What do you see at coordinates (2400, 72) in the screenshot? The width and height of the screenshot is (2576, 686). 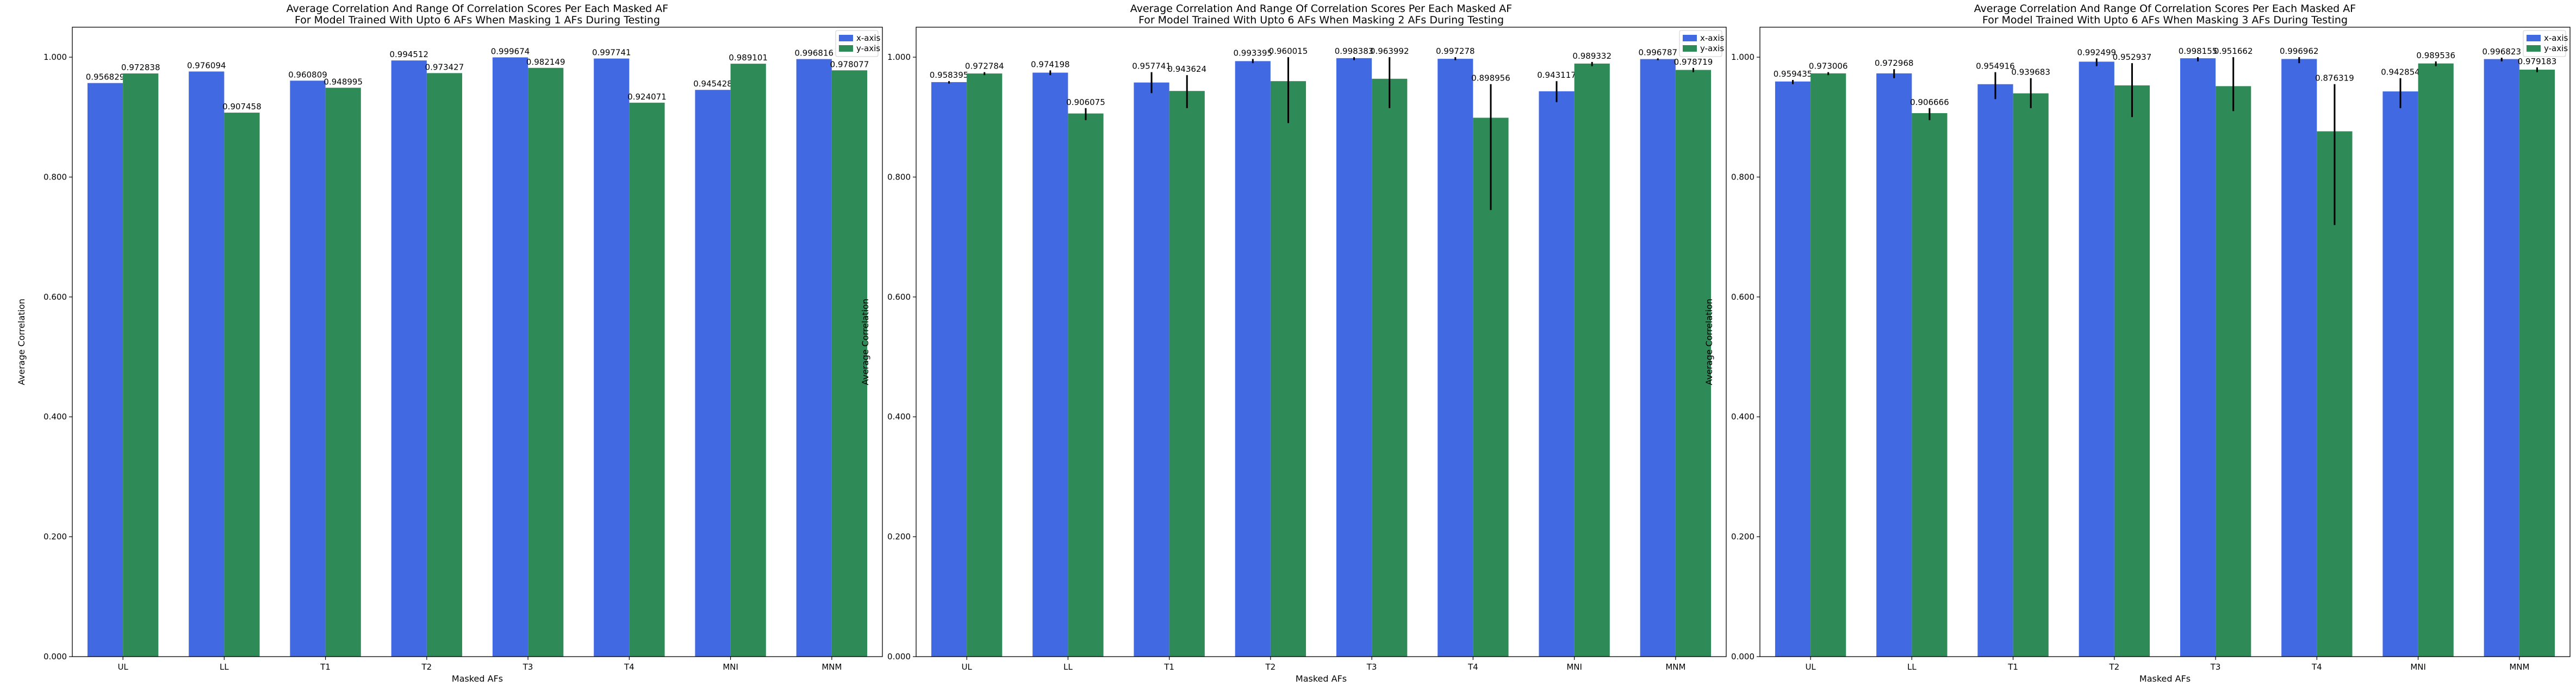 I see `value-label: 0.942854` at bounding box center [2400, 72].